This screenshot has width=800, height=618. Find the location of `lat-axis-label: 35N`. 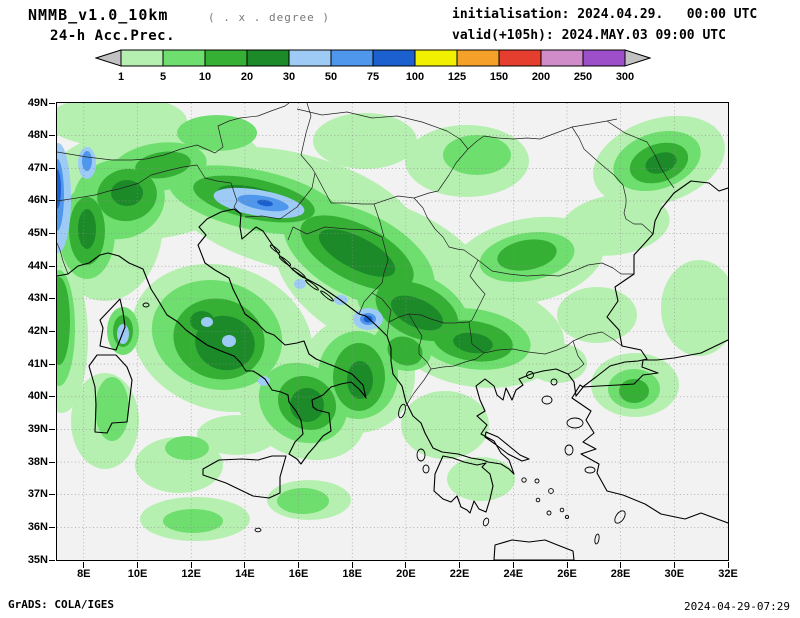

lat-axis-label: 35N is located at coordinates (37, 559).